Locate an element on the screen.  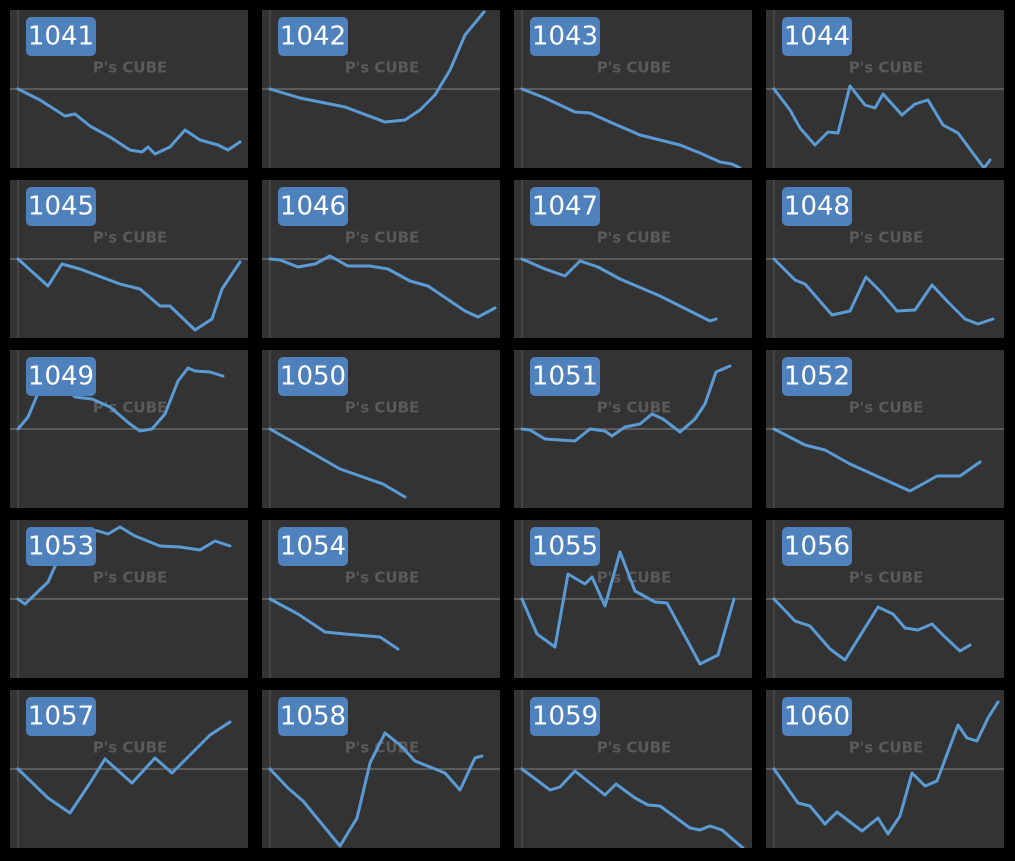
chart-title: 1047 is located at coordinates (565, 207).